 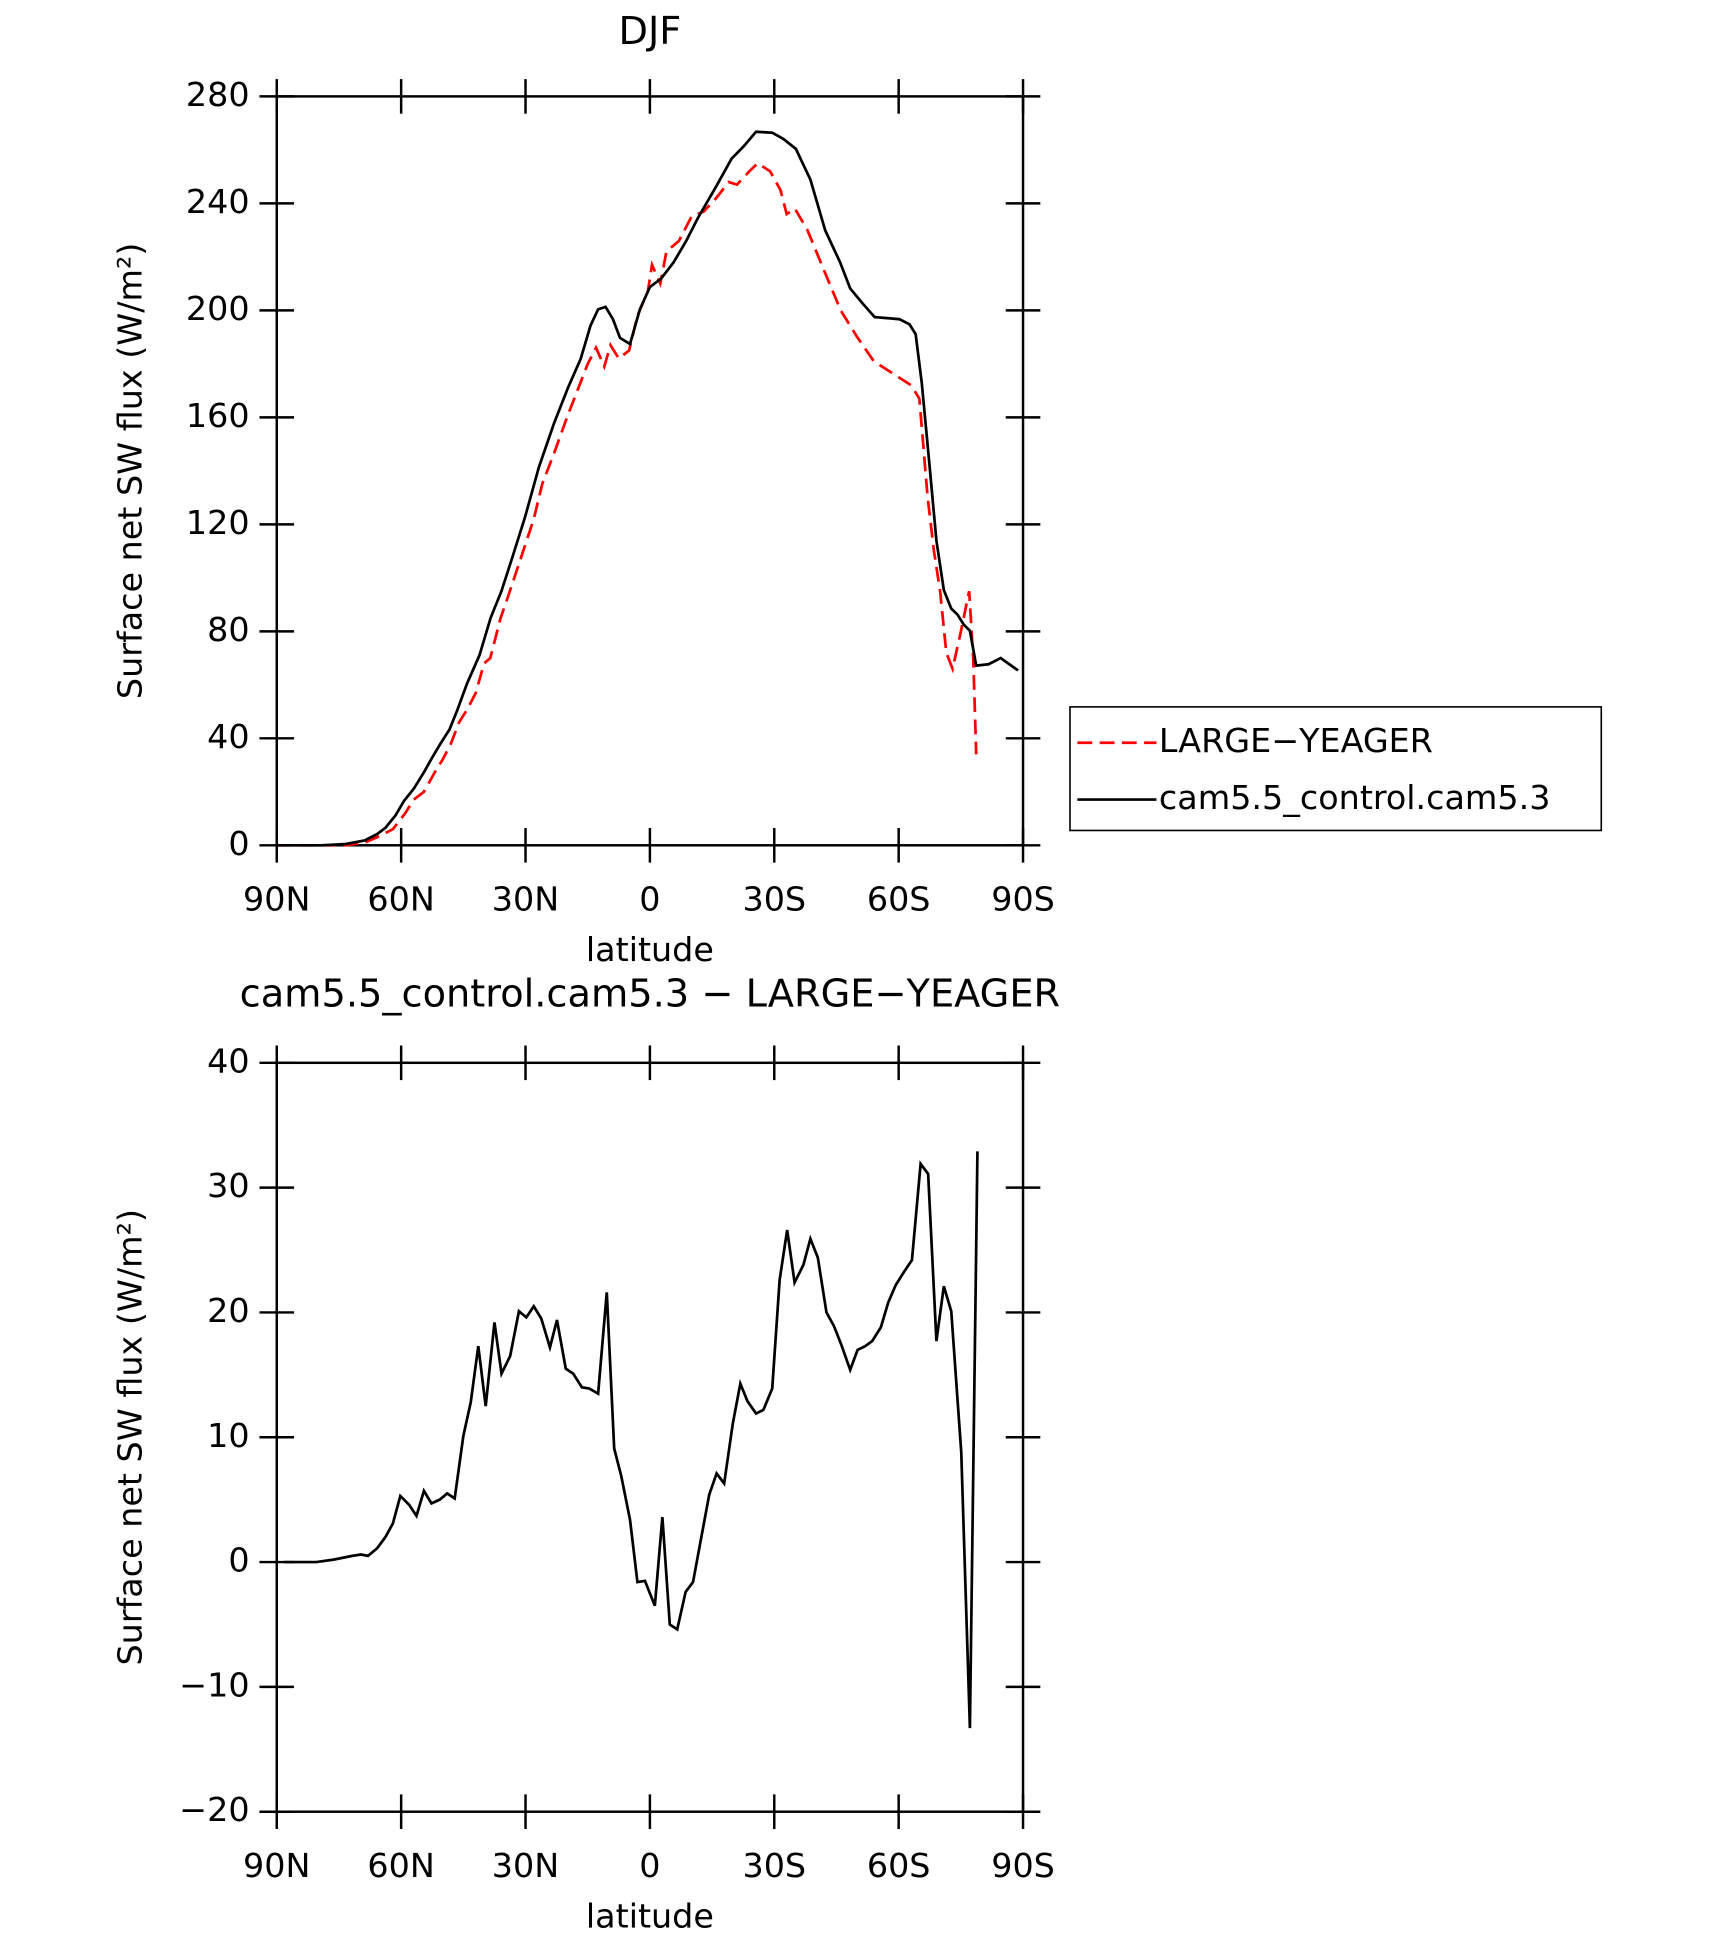 What do you see at coordinates (1296, 740) in the screenshot?
I see `legend-label: LARGE−YEAGER` at bounding box center [1296, 740].